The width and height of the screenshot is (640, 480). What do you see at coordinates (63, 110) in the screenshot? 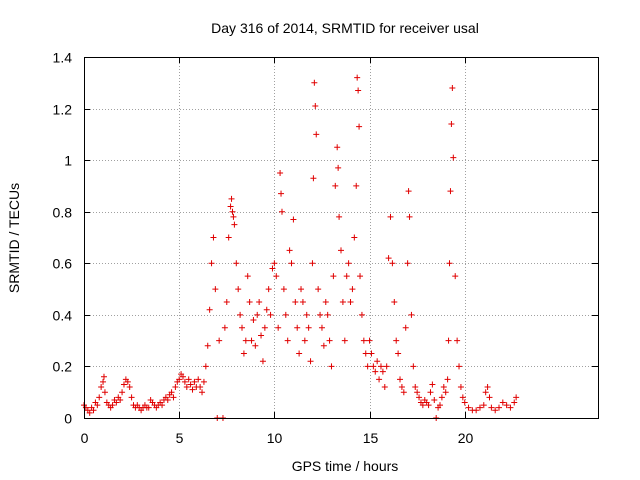
I see `y-tick-label: 1.2` at bounding box center [63, 110].